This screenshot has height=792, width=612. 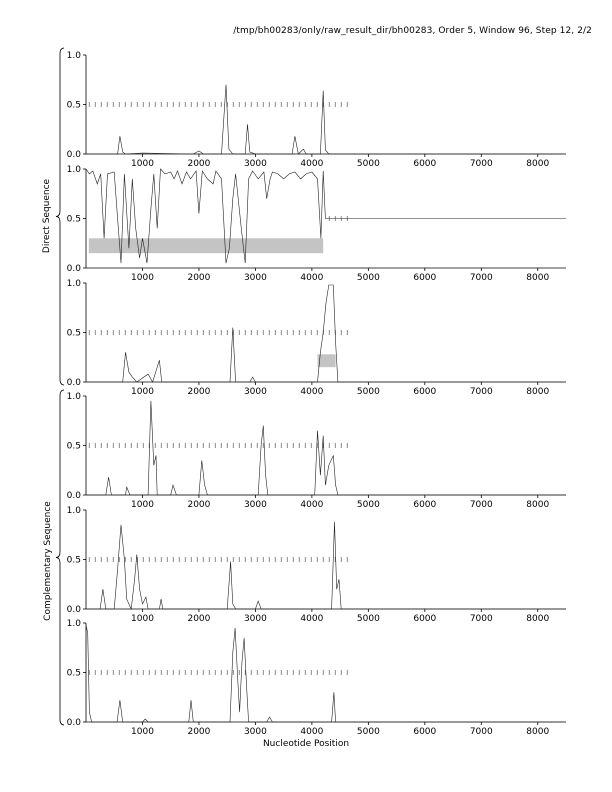 I want to click on panel-6-y-tick-label: 0.0, so click(x=74, y=723).